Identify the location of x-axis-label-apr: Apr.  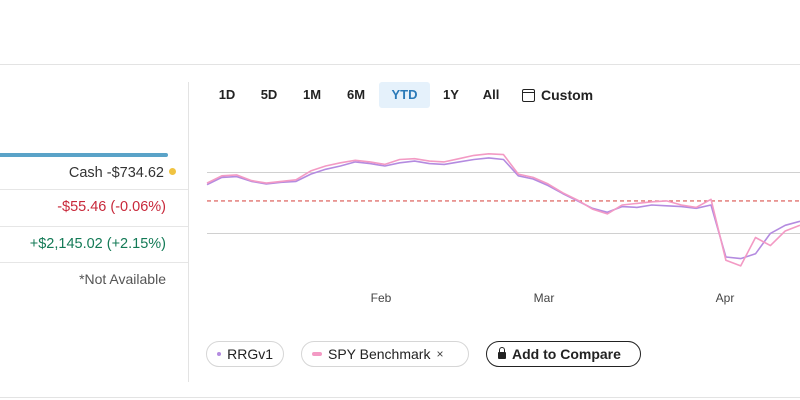
(725, 298).